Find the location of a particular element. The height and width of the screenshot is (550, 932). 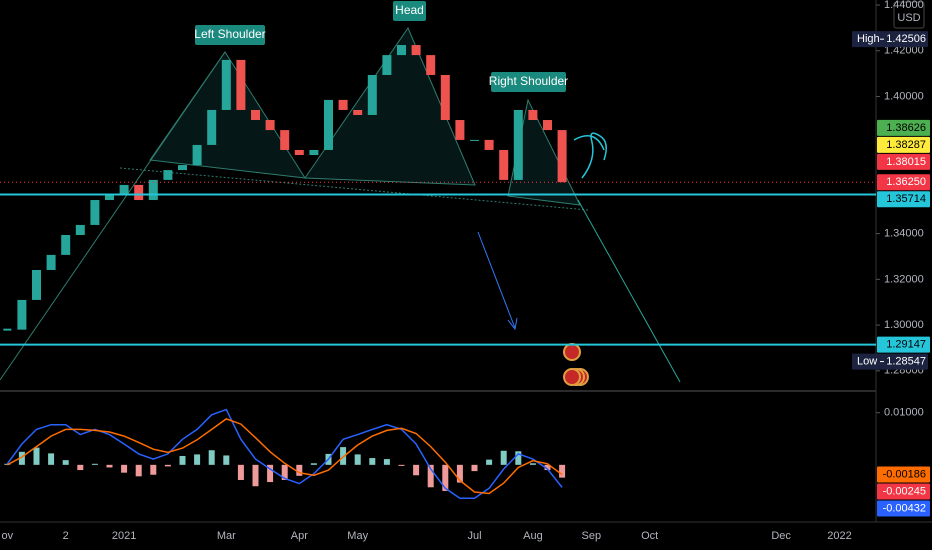

y-tick-label: 1.40000 is located at coordinates (904, 96).